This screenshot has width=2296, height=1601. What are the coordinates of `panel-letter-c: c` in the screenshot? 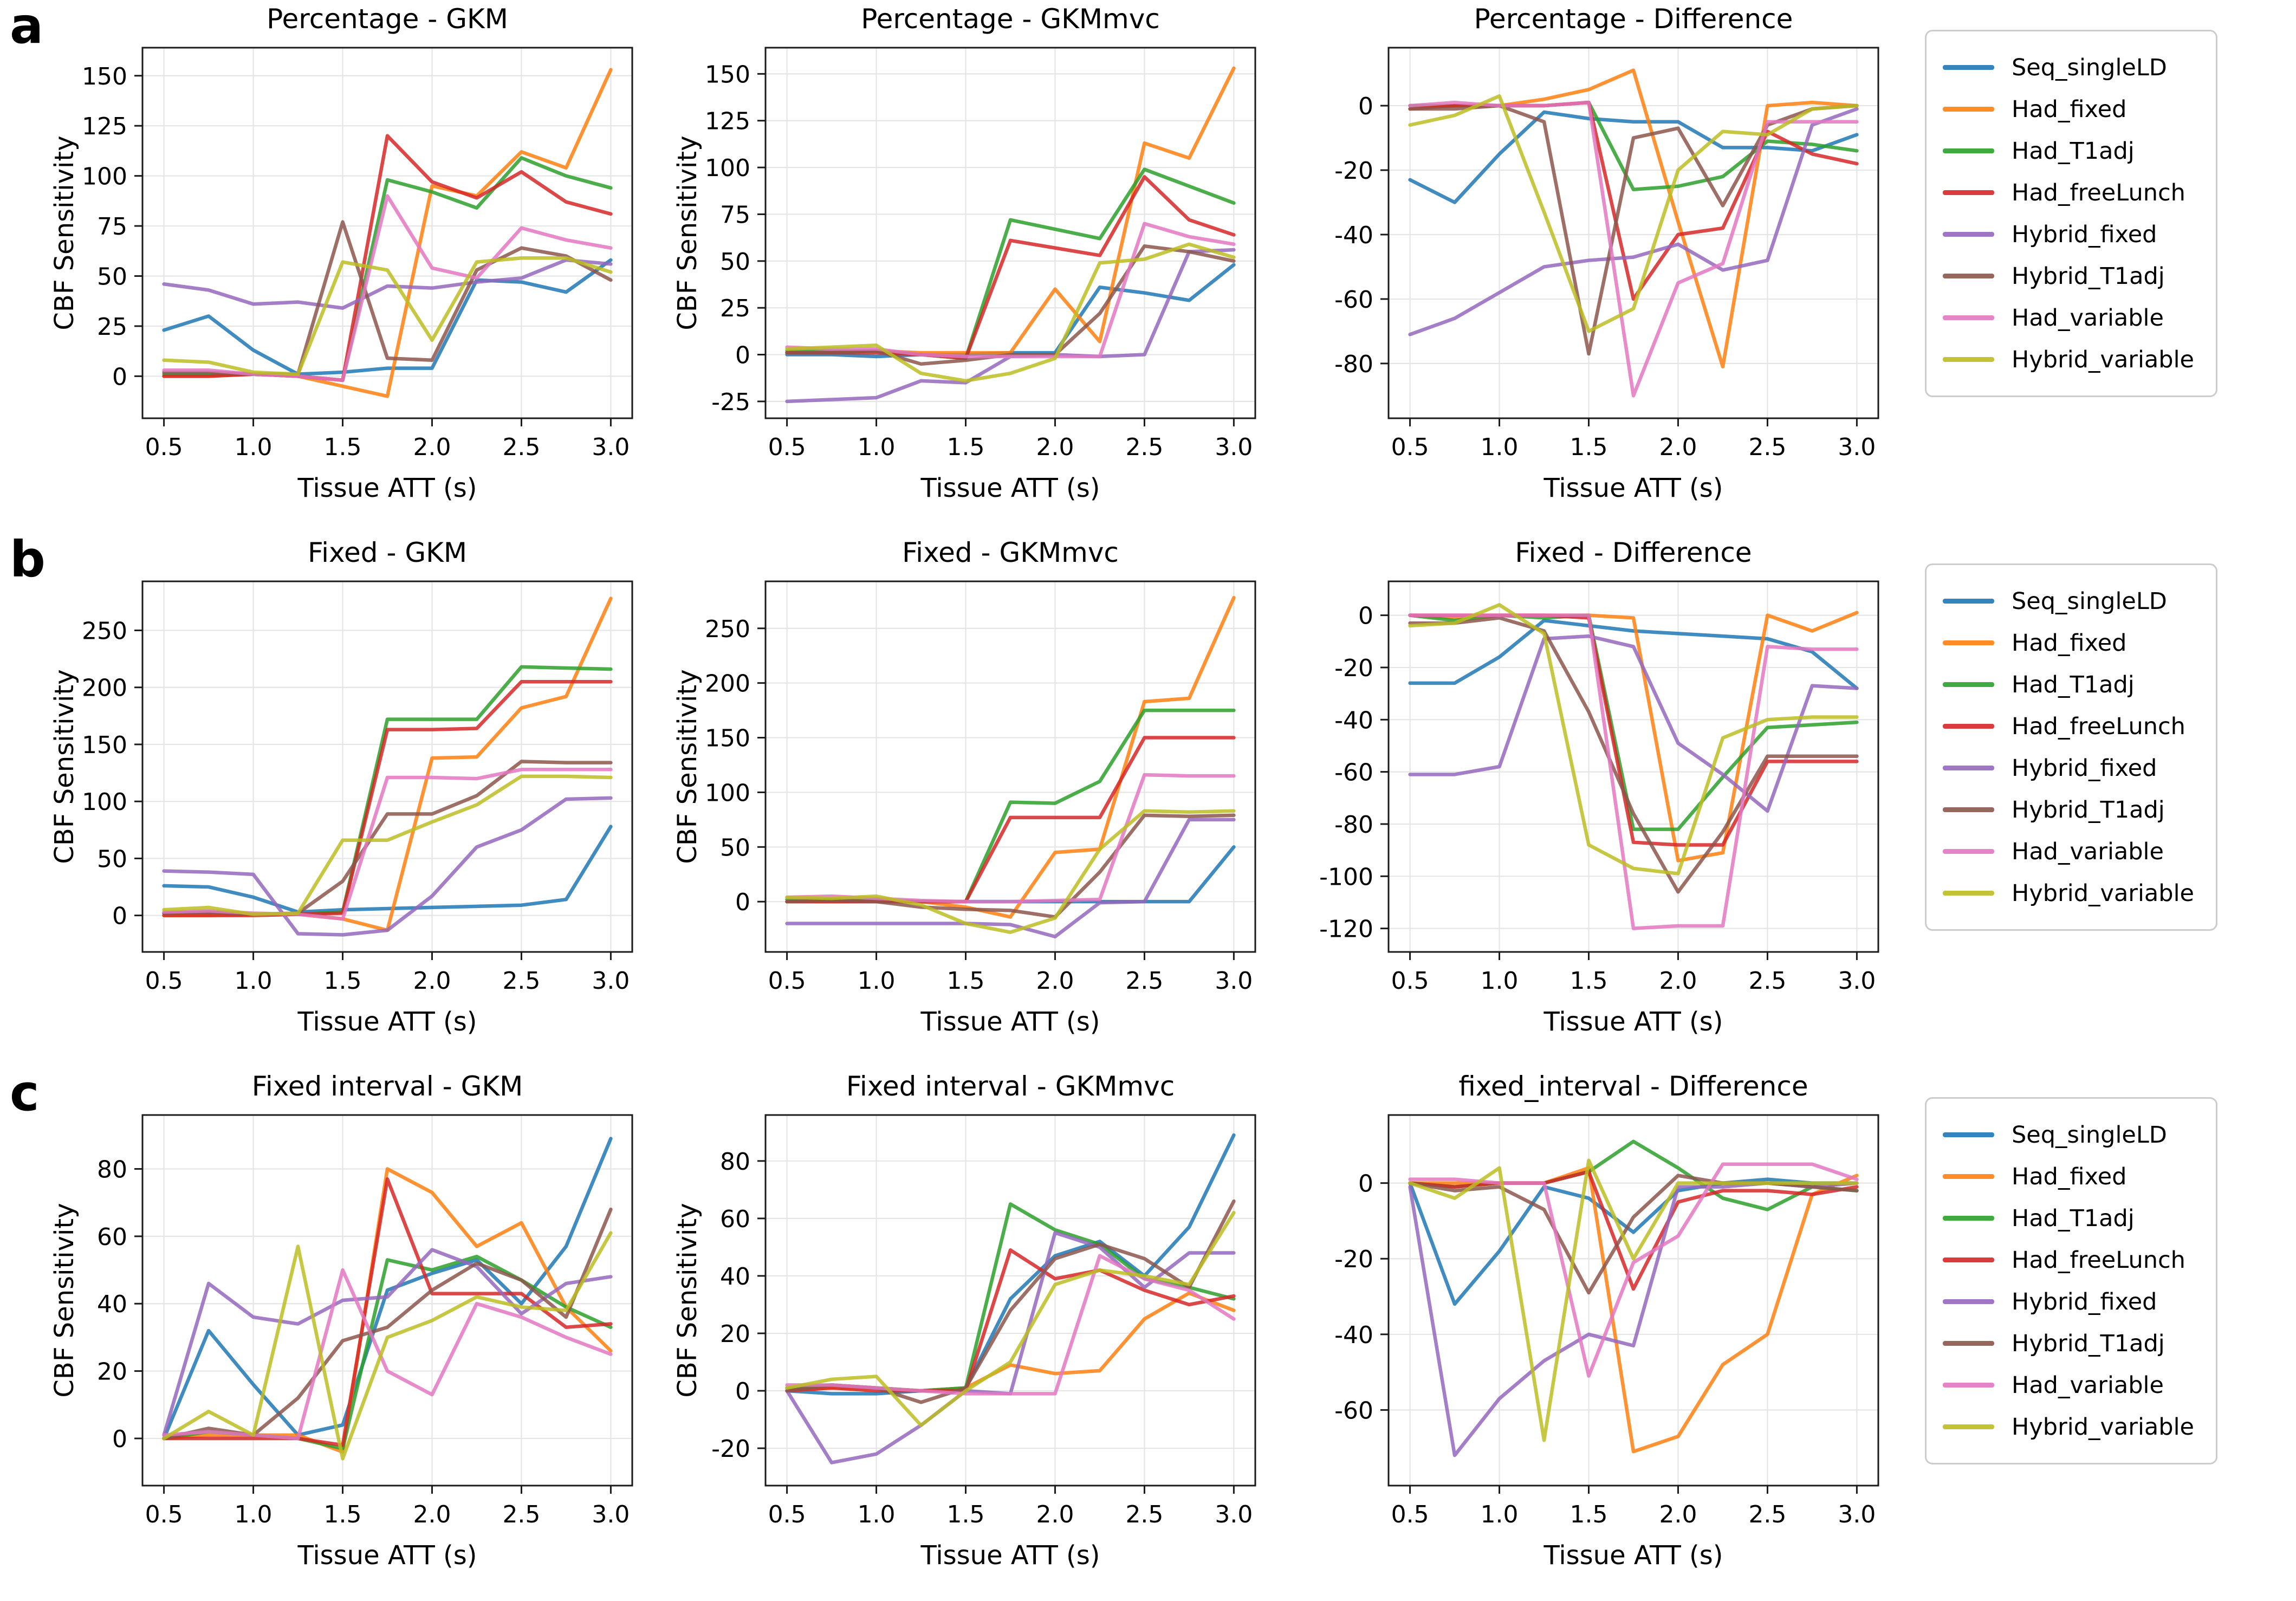 It's located at (25, 1093).